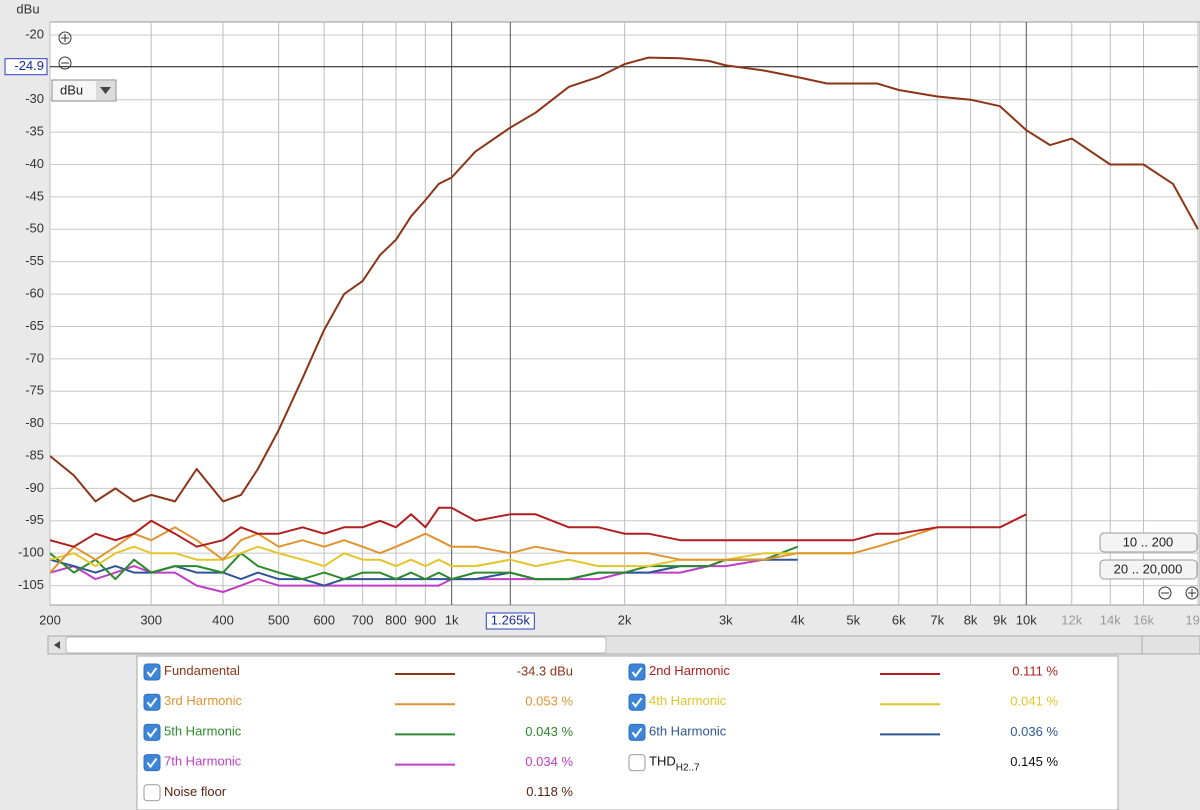 The width and height of the screenshot is (1200, 810). I want to click on legend-name-text: 2nd Harmonic, so click(689, 670).